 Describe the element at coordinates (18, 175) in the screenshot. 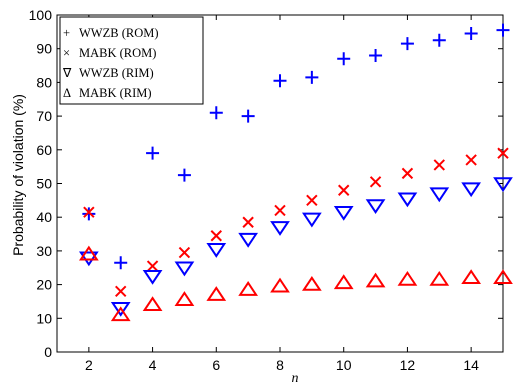

I see `y-axis-label: Probability of violation (%)` at that location.